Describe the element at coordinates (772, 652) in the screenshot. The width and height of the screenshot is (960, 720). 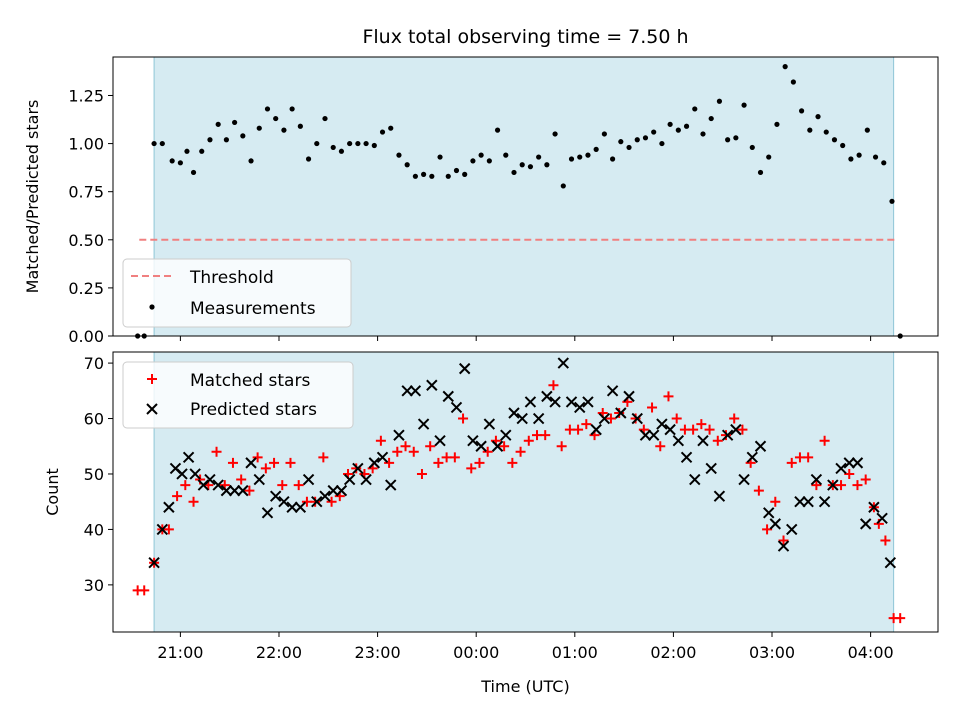
I see `x-tick-label: 03:00` at that location.